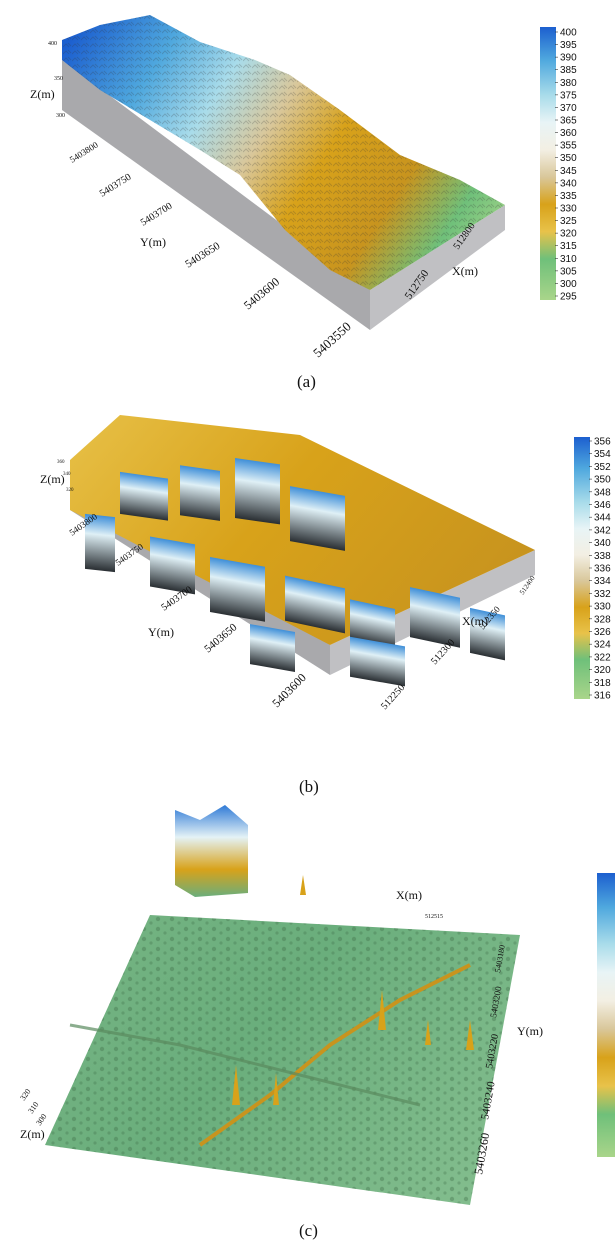  I want to click on colorbar-tick-label: 300, so click(568, 284).